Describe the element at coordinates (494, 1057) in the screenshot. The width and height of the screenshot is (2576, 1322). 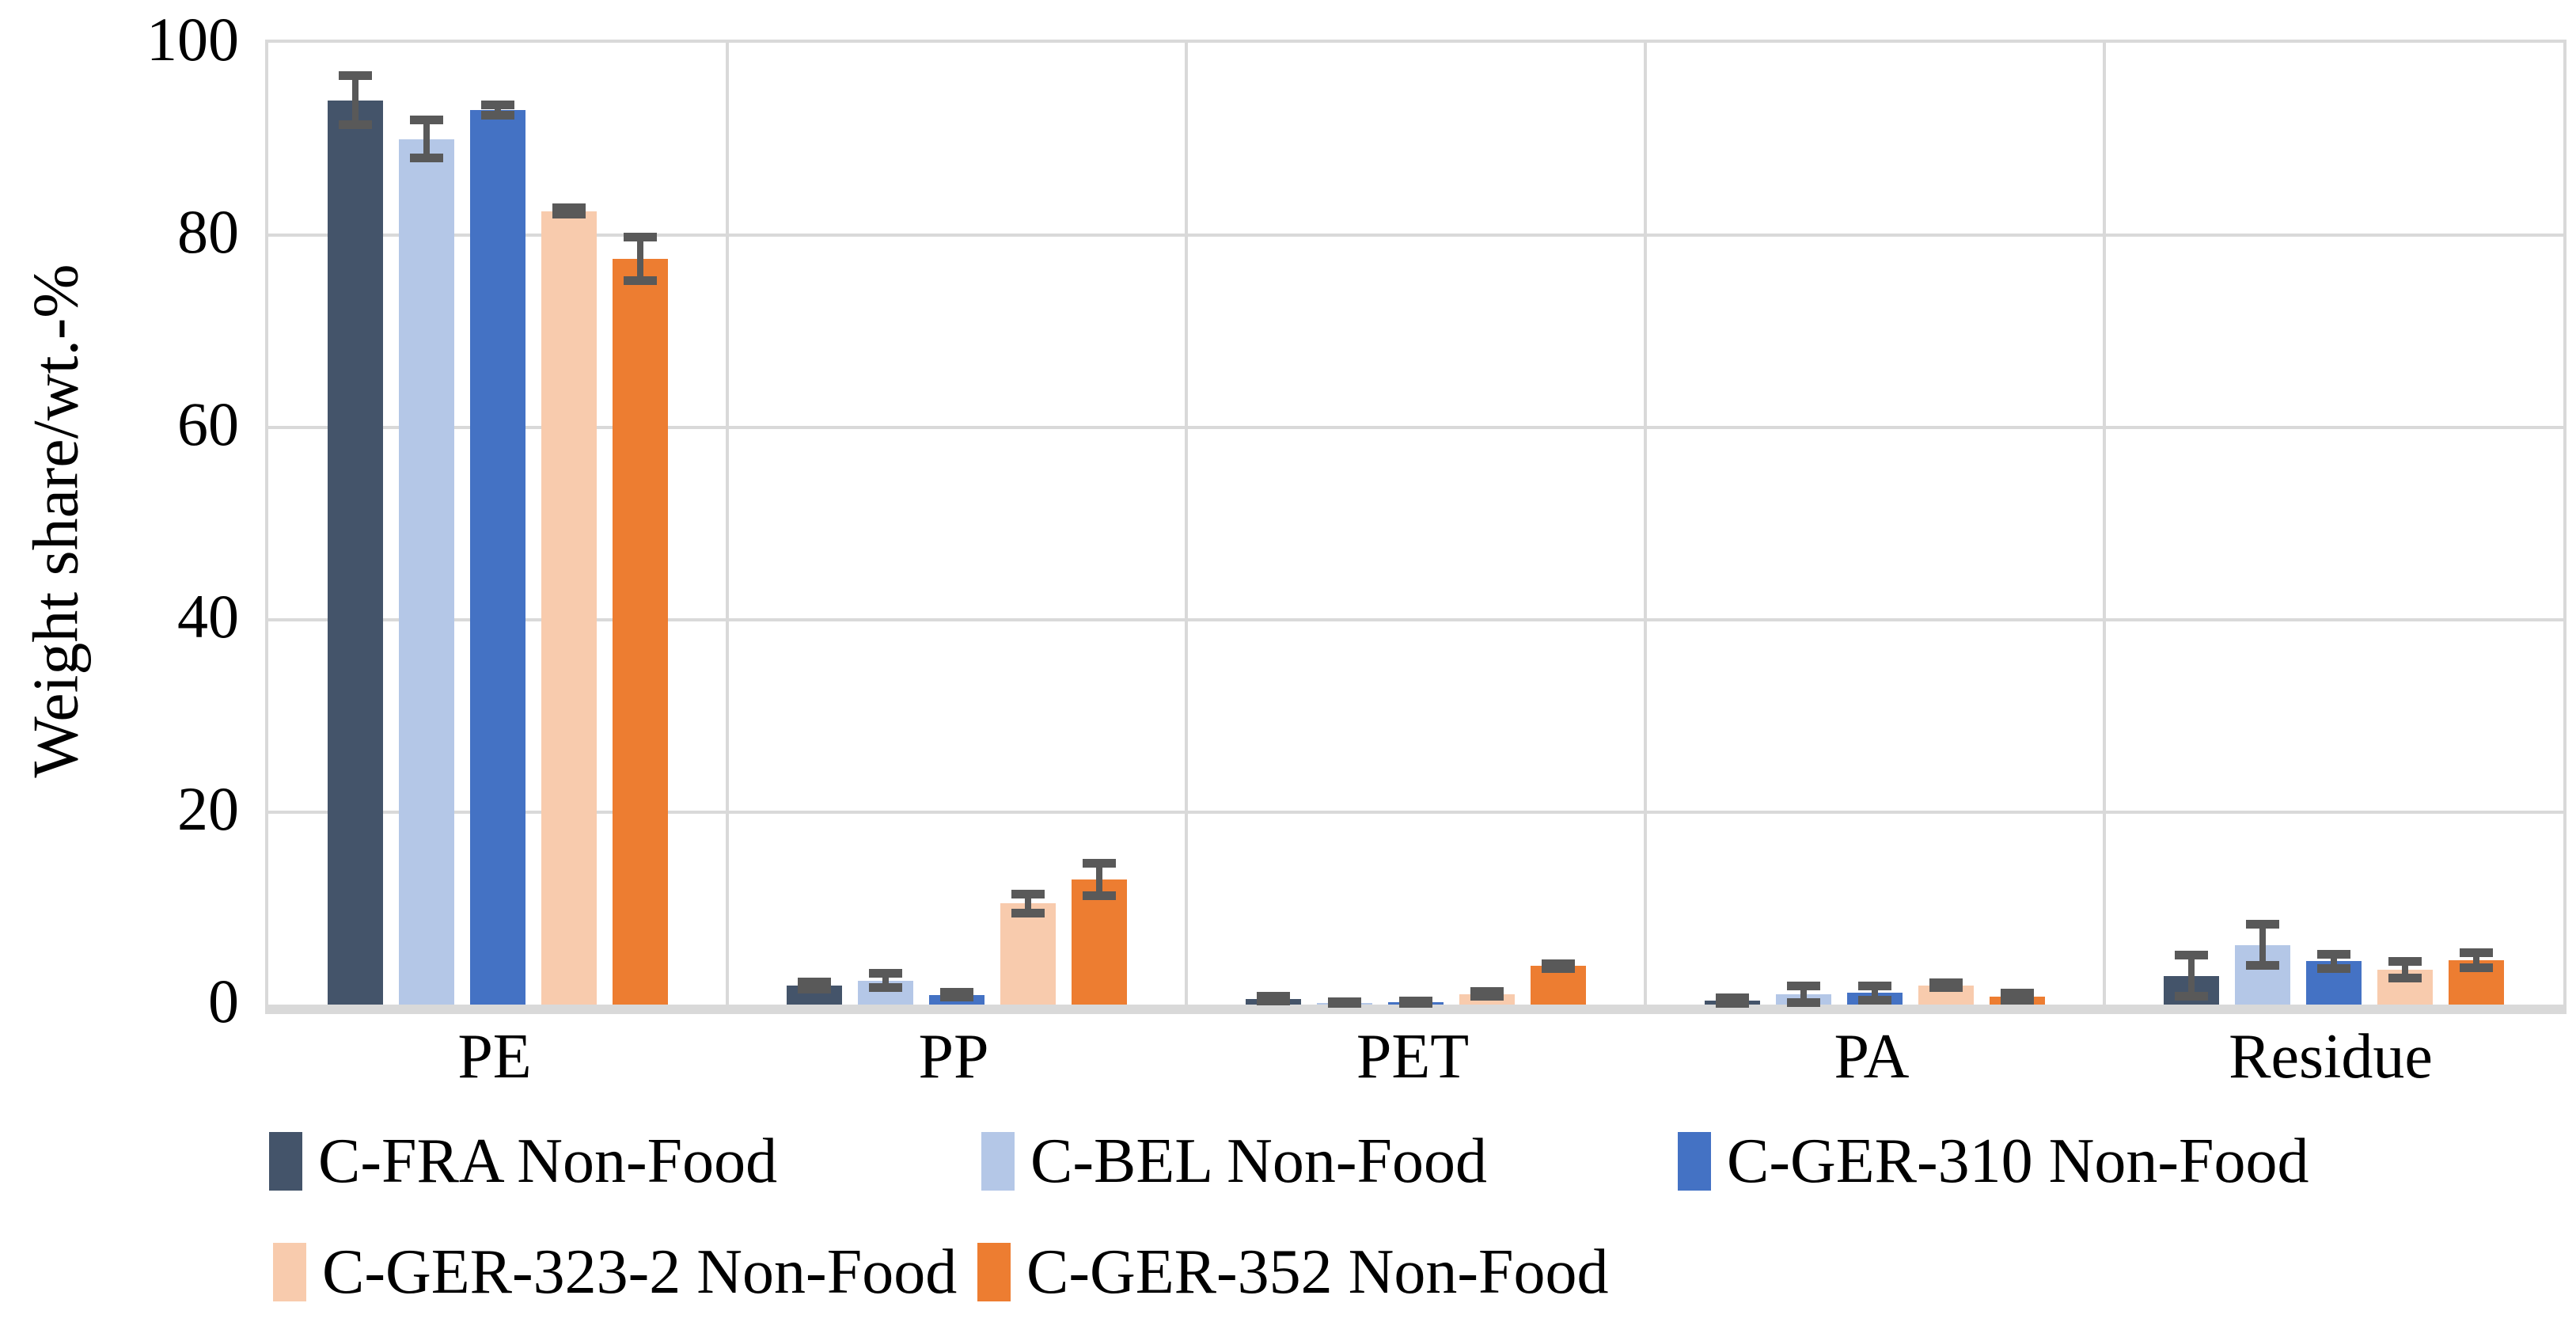
I see `x-category-label: PE` at that location.